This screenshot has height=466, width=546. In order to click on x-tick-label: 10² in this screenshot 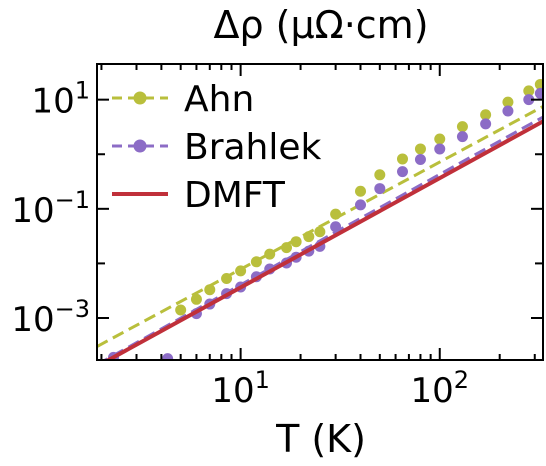, I will do `click(439, 388)`.